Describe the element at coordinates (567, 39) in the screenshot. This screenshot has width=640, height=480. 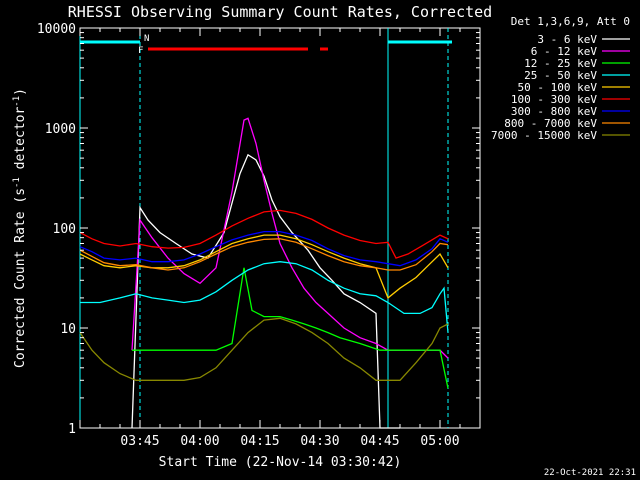
I see `legend-entry-label: 3 - 6 keV` at that location.